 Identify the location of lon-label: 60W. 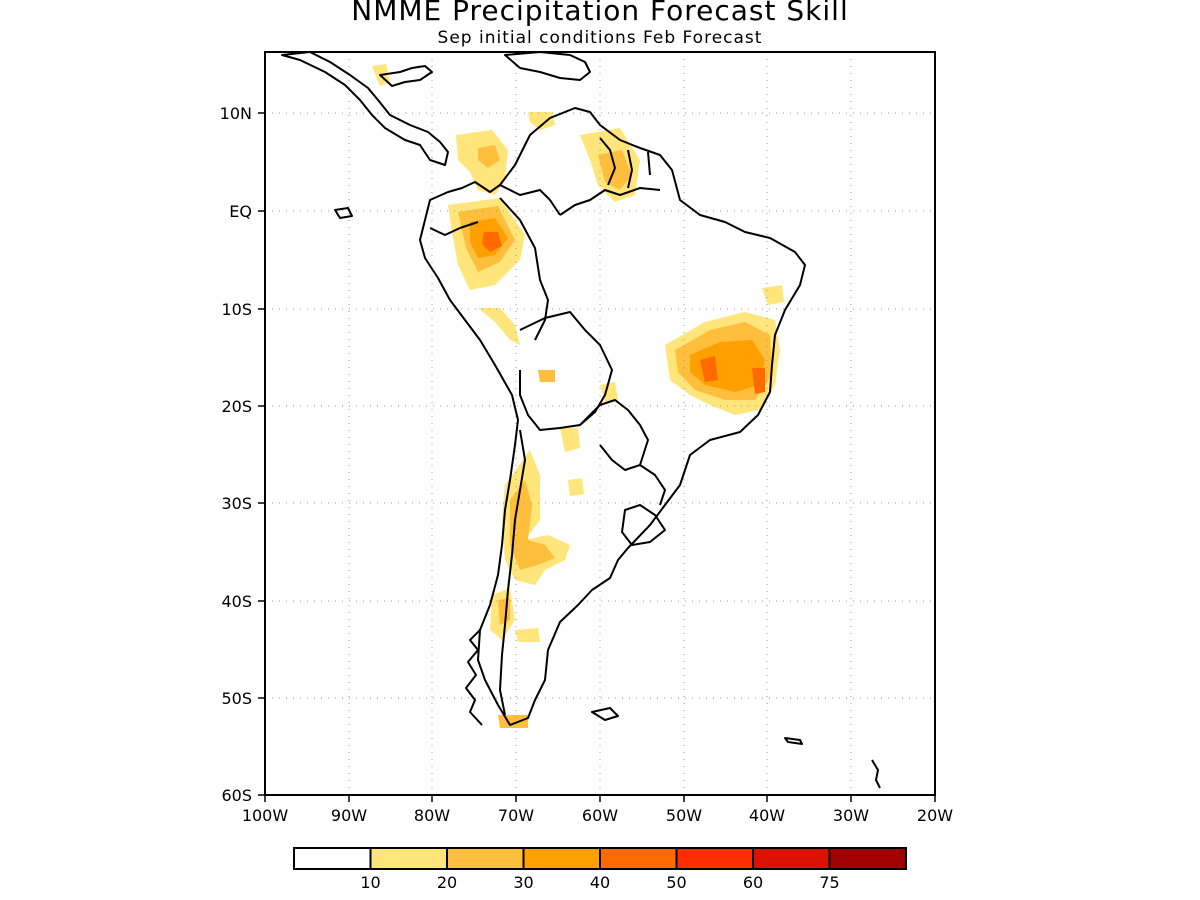
(600, 815).